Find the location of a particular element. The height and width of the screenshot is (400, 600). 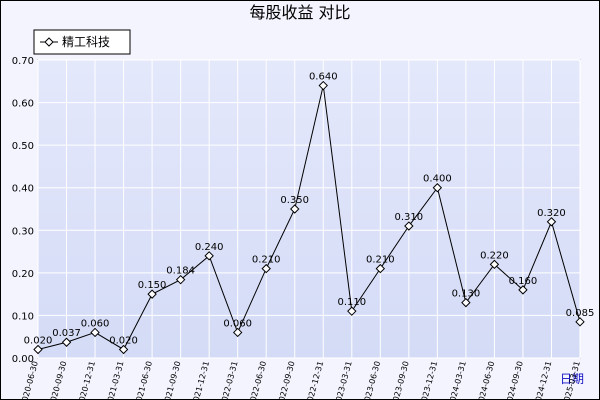

x-axis-label: 日期 is located at coordinates (572, 379).